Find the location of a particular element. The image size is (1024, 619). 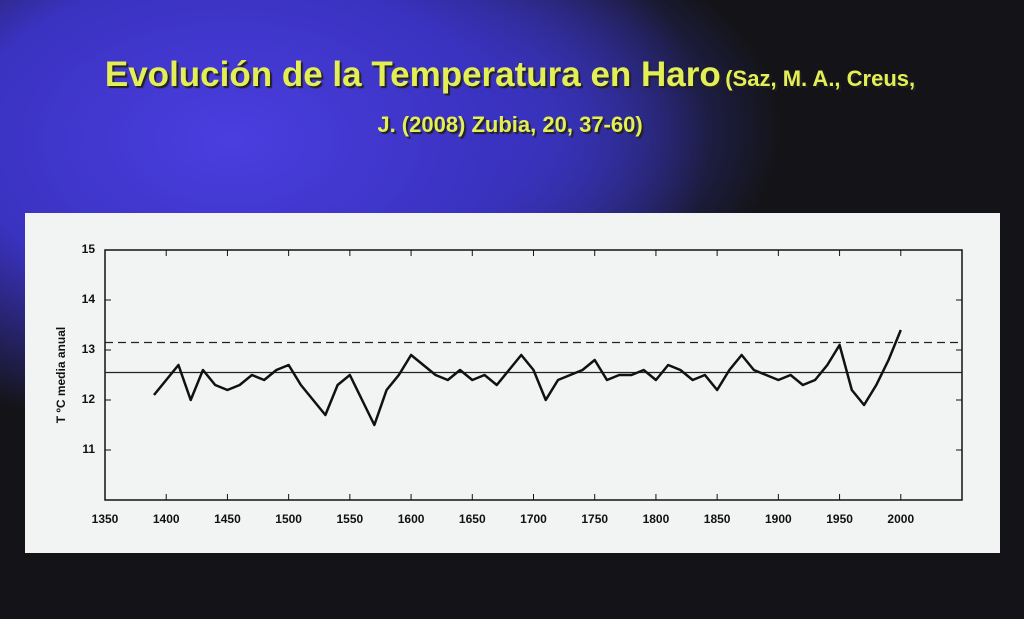

x-tick-label: 1650 is located at coordinates (472, 519).